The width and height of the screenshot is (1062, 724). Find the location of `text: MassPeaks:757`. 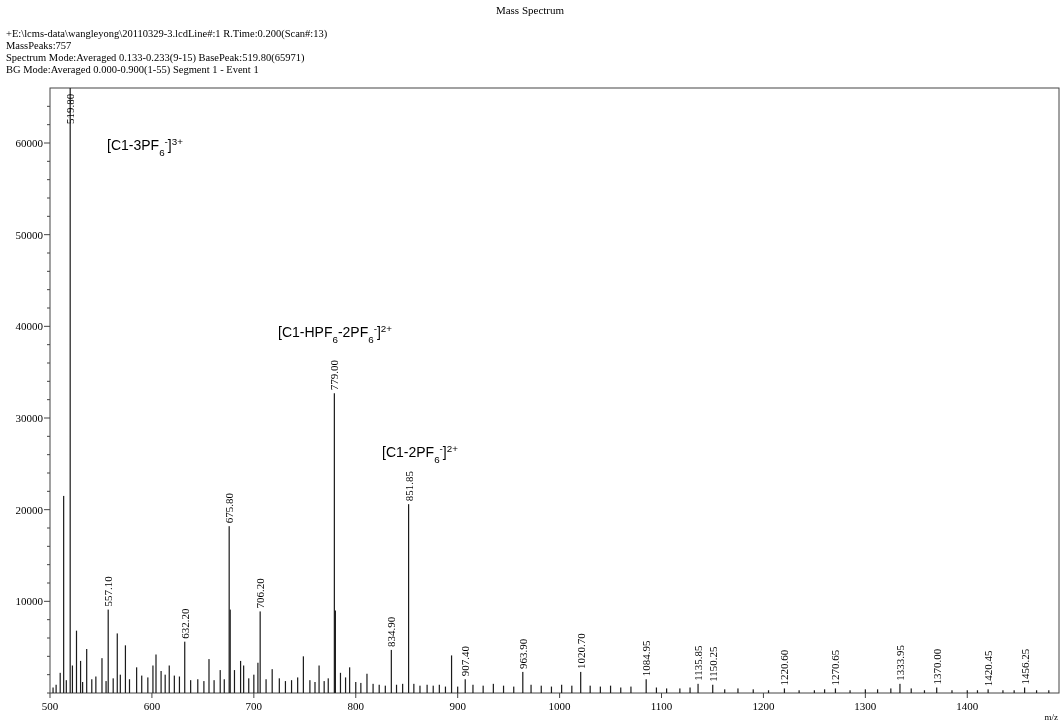

text: MassPeaks:757 is located at coordinates (39, 45).